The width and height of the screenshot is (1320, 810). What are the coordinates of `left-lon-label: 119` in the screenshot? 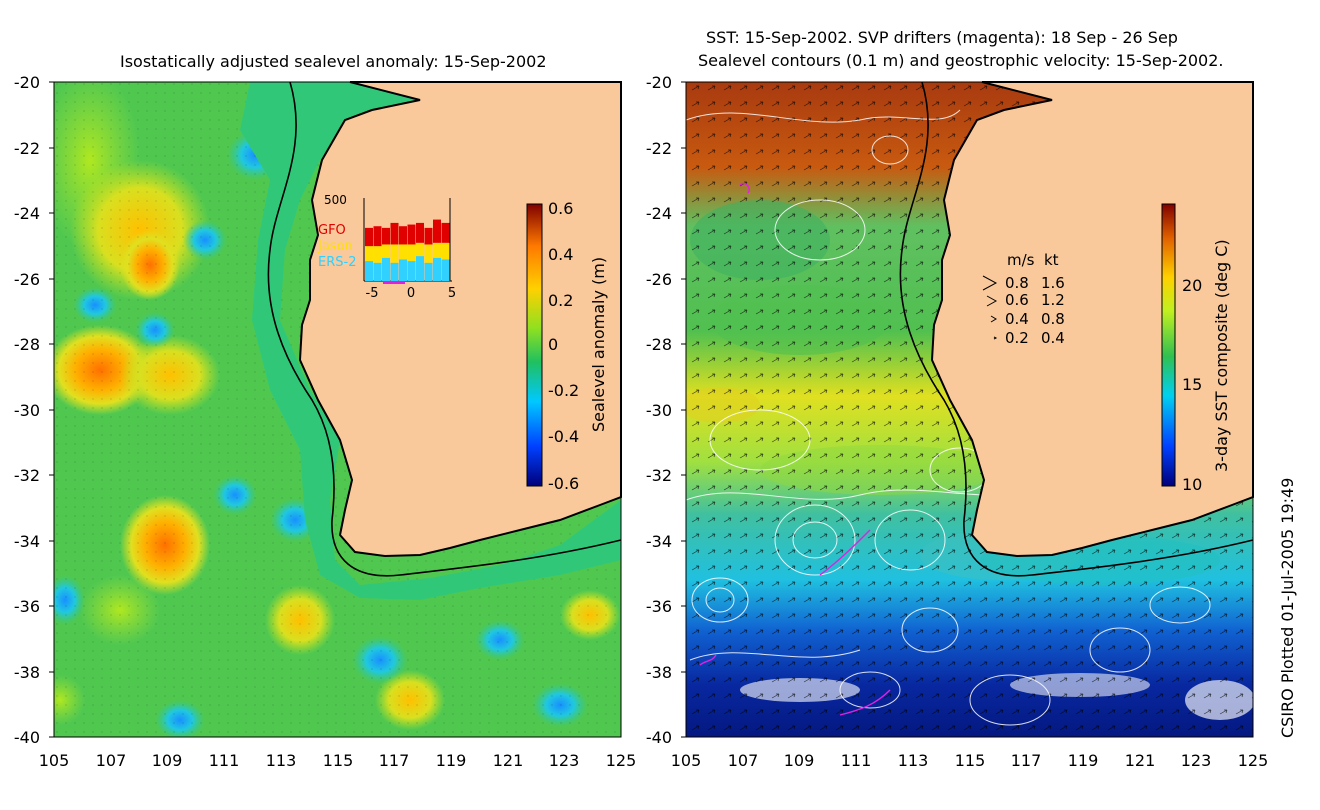 It's located at (451, 760).